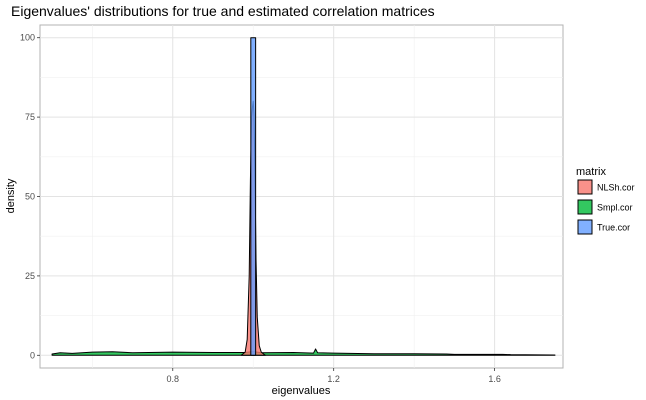  I want to click on y-tick-label: 25, so click(30, 276).